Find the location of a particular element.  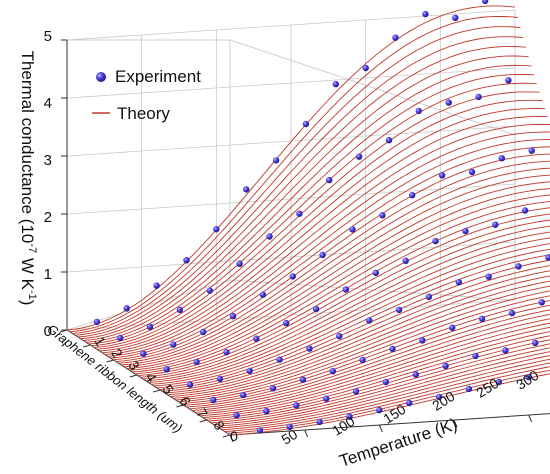

z-tick-2: 2 is located at coordinates (48, 217).